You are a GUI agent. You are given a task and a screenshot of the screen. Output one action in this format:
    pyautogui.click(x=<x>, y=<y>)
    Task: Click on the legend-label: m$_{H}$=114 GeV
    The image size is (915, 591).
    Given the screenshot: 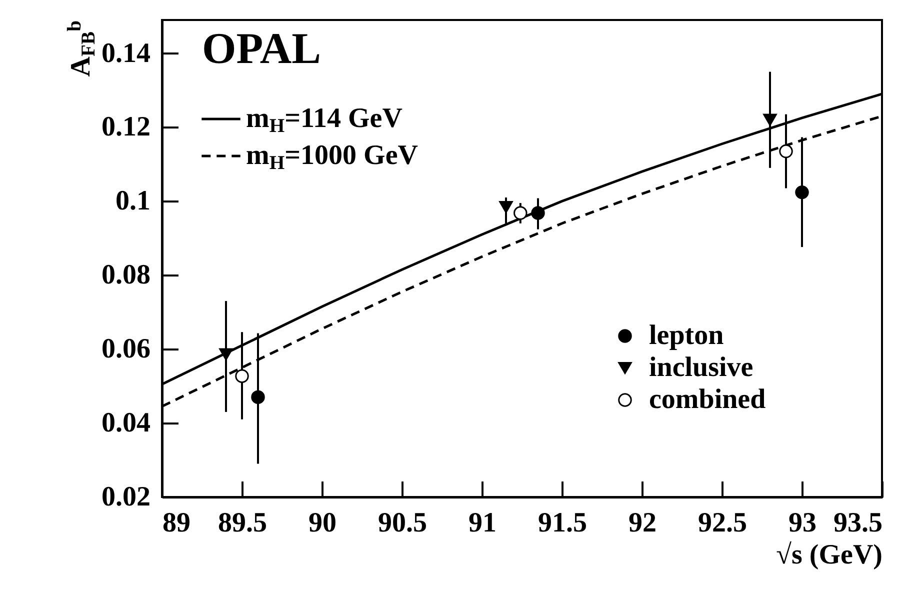 What is the action you would take?
    pyautogui.click(x=324, y=120)
    